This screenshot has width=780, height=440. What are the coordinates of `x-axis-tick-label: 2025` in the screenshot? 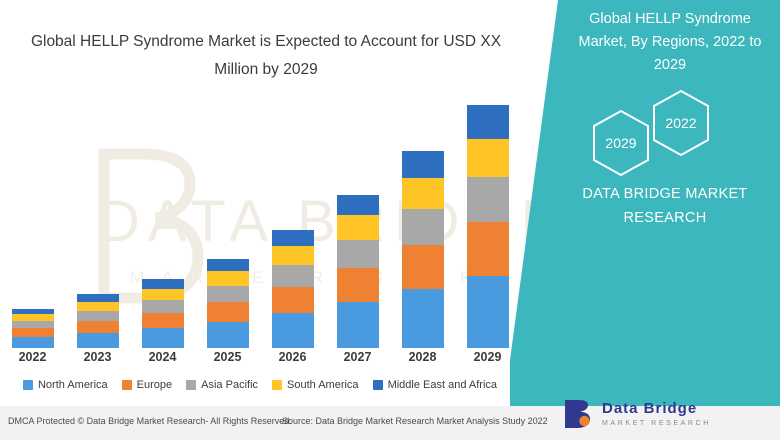 It's located at (227, 357).